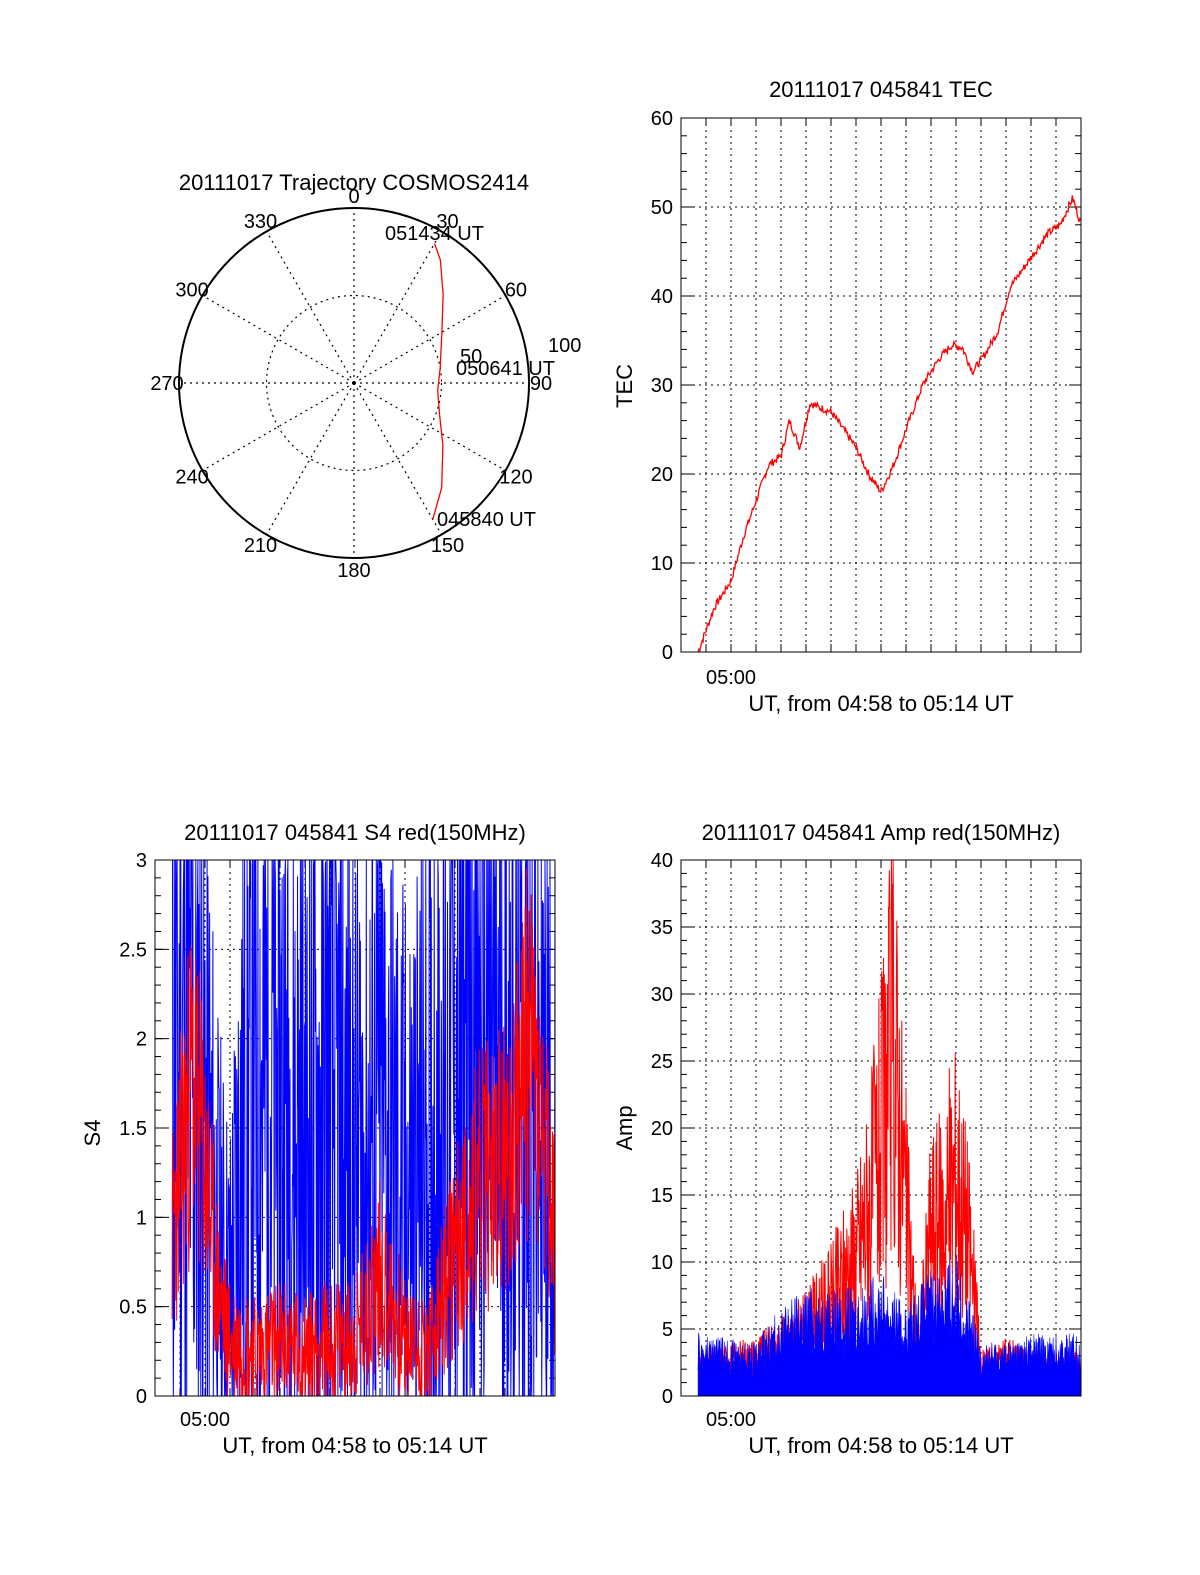 Image resolution: width=1200 pixels, height=1575 pixels. What do you see at coordinates (880, 703) in the screenshot?
I see `tec-x-axis-label: UT, from 04:58 to 05:14 UT` at bounding box center [880, 703].